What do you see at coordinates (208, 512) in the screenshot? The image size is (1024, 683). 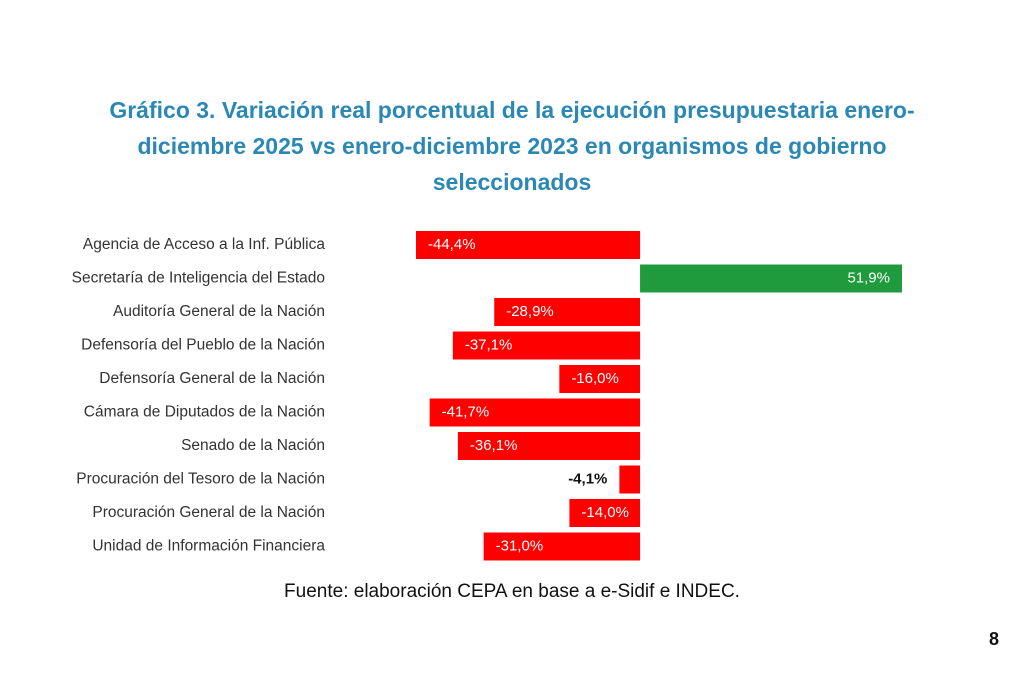 I see `category-label: Procuración General de la Nación` at bounding box center [208, 512].